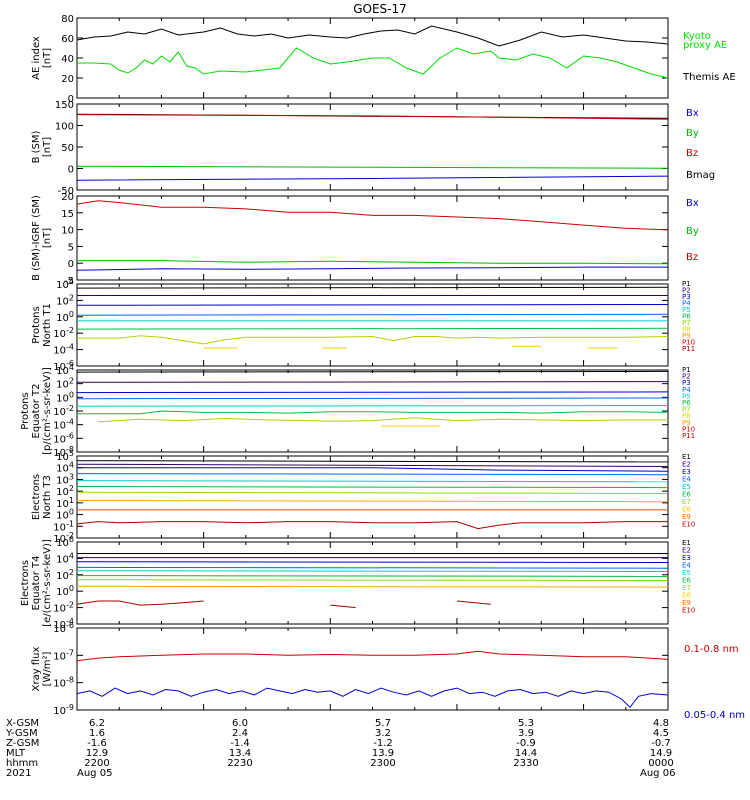 The height and width of the screenshot is (800, 750). Describe the element at coordinates (65, 542) in the screenshot. I see `y-tick-label: 106` at that location.